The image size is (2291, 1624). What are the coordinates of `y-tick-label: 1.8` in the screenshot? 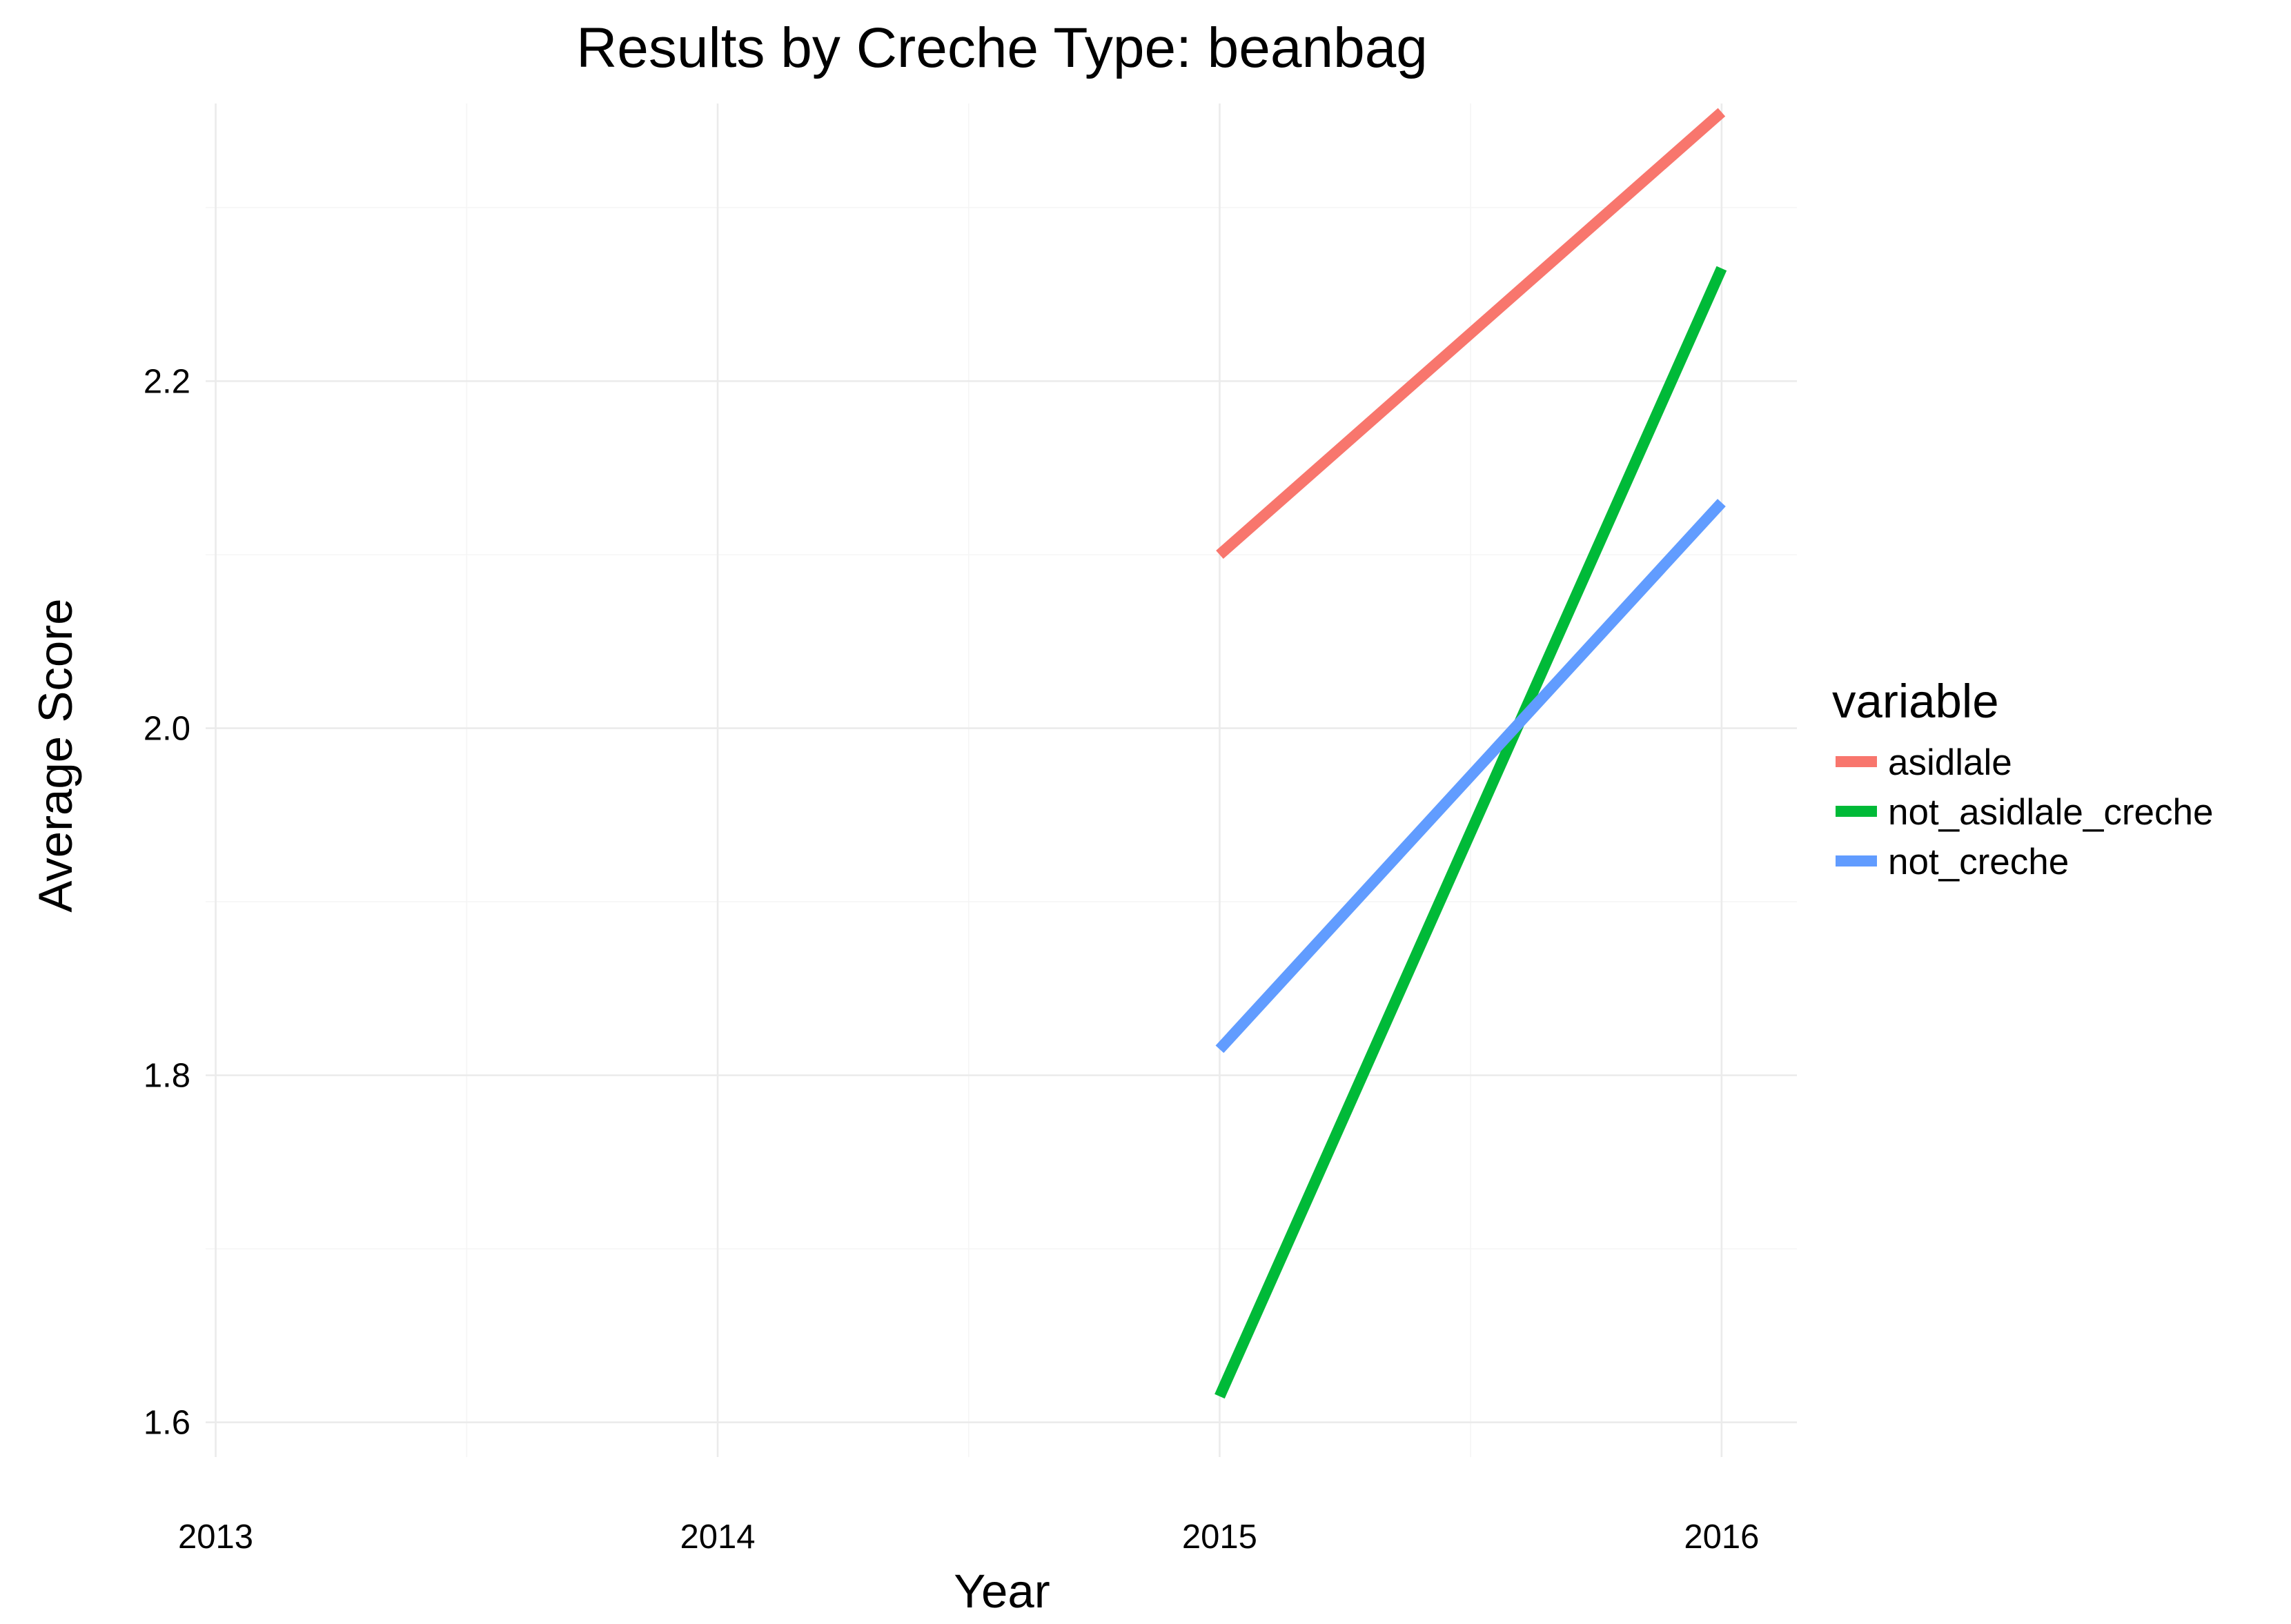 It's located at (167, 1076).